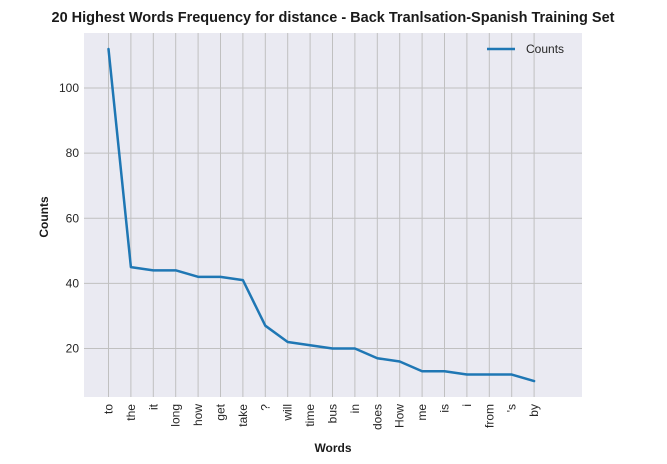 The width and height of the screenshot is (667, 464). What do you see at coordinates (73, 153) in the screenshot?
I see `y-tick-label: 80` at bounding box center [73, 153].